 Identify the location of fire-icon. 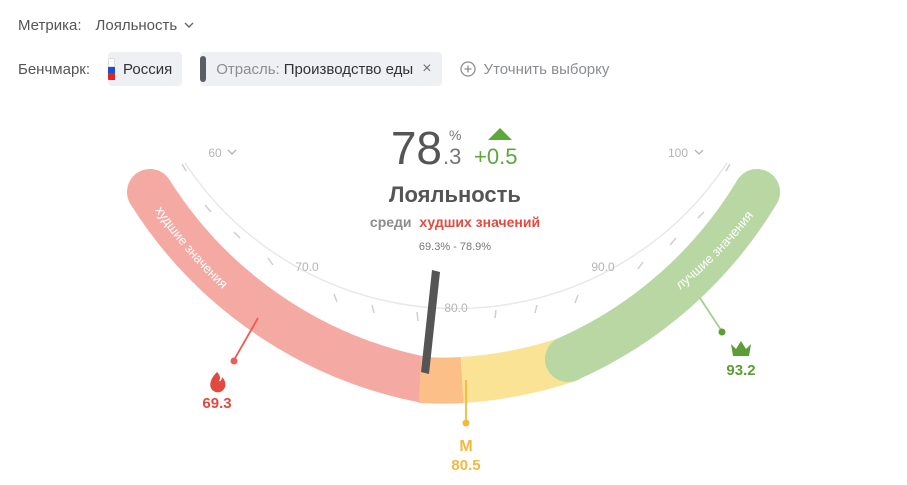
(218, 382).